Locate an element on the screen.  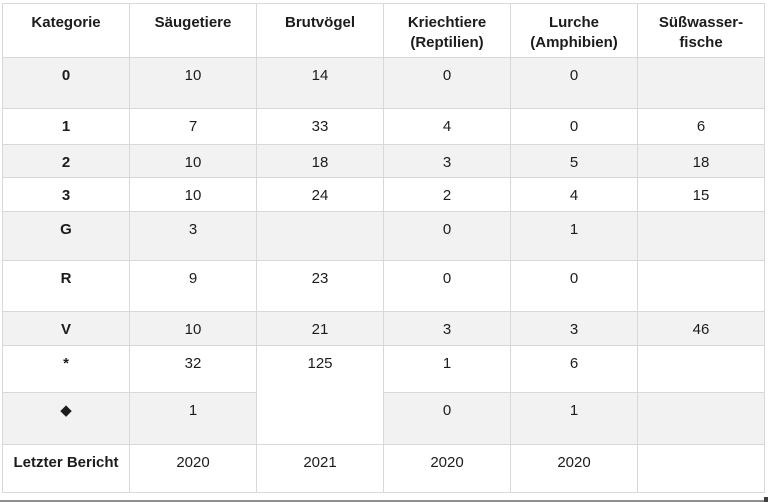
table-row-v: V 10 21 3 3 46 is located at coordinates (383, 328).